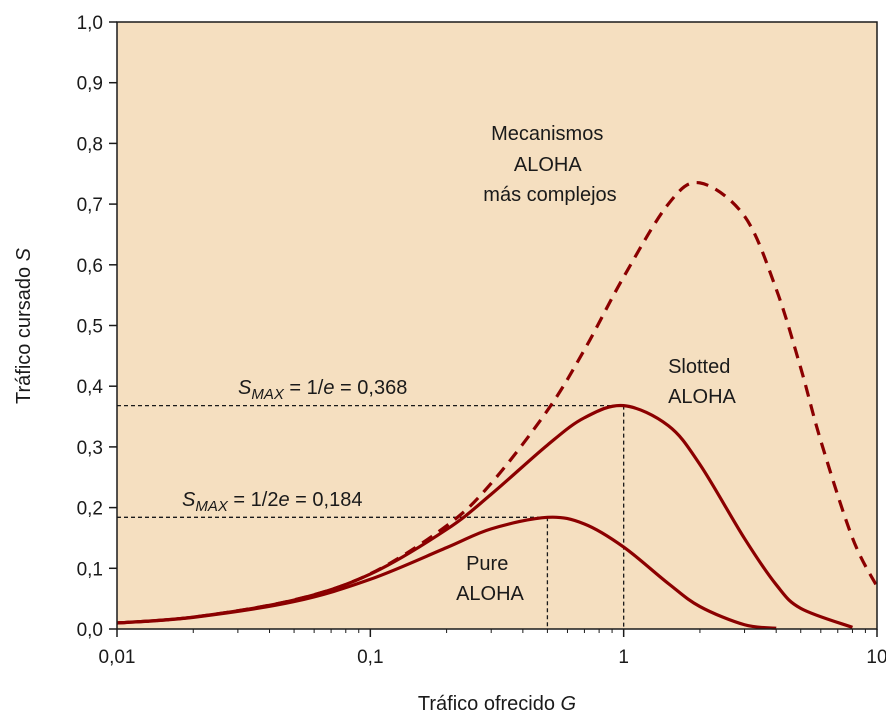  Describe the element at coordinates (90, 23) in the screenshot. I see `y-tick-label: 1,0` at that location.